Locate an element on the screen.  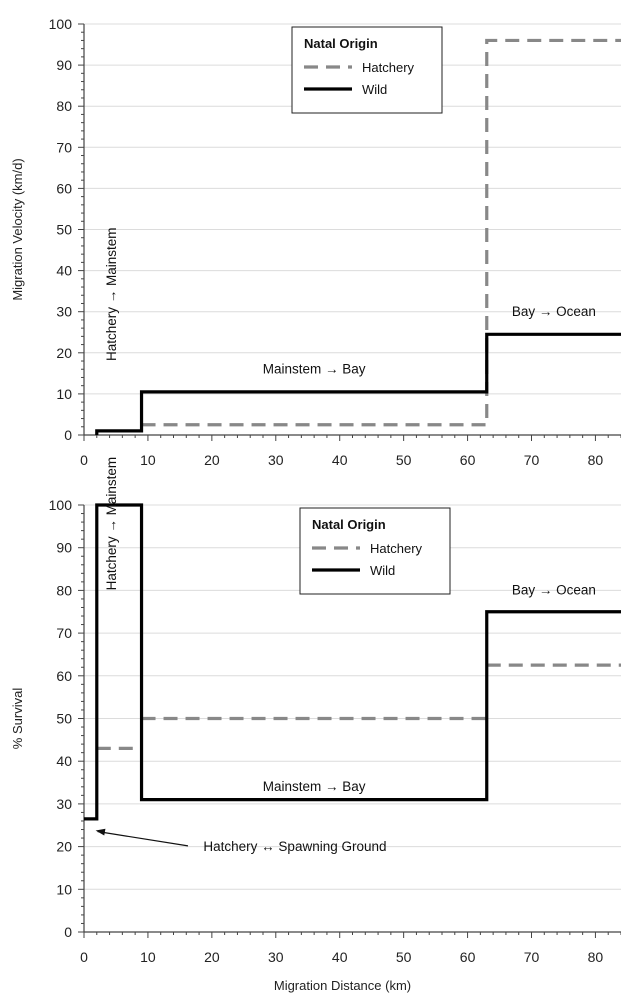
y-axis-label: Migration Velocity (km/d) is located at coordinates (17, 229).